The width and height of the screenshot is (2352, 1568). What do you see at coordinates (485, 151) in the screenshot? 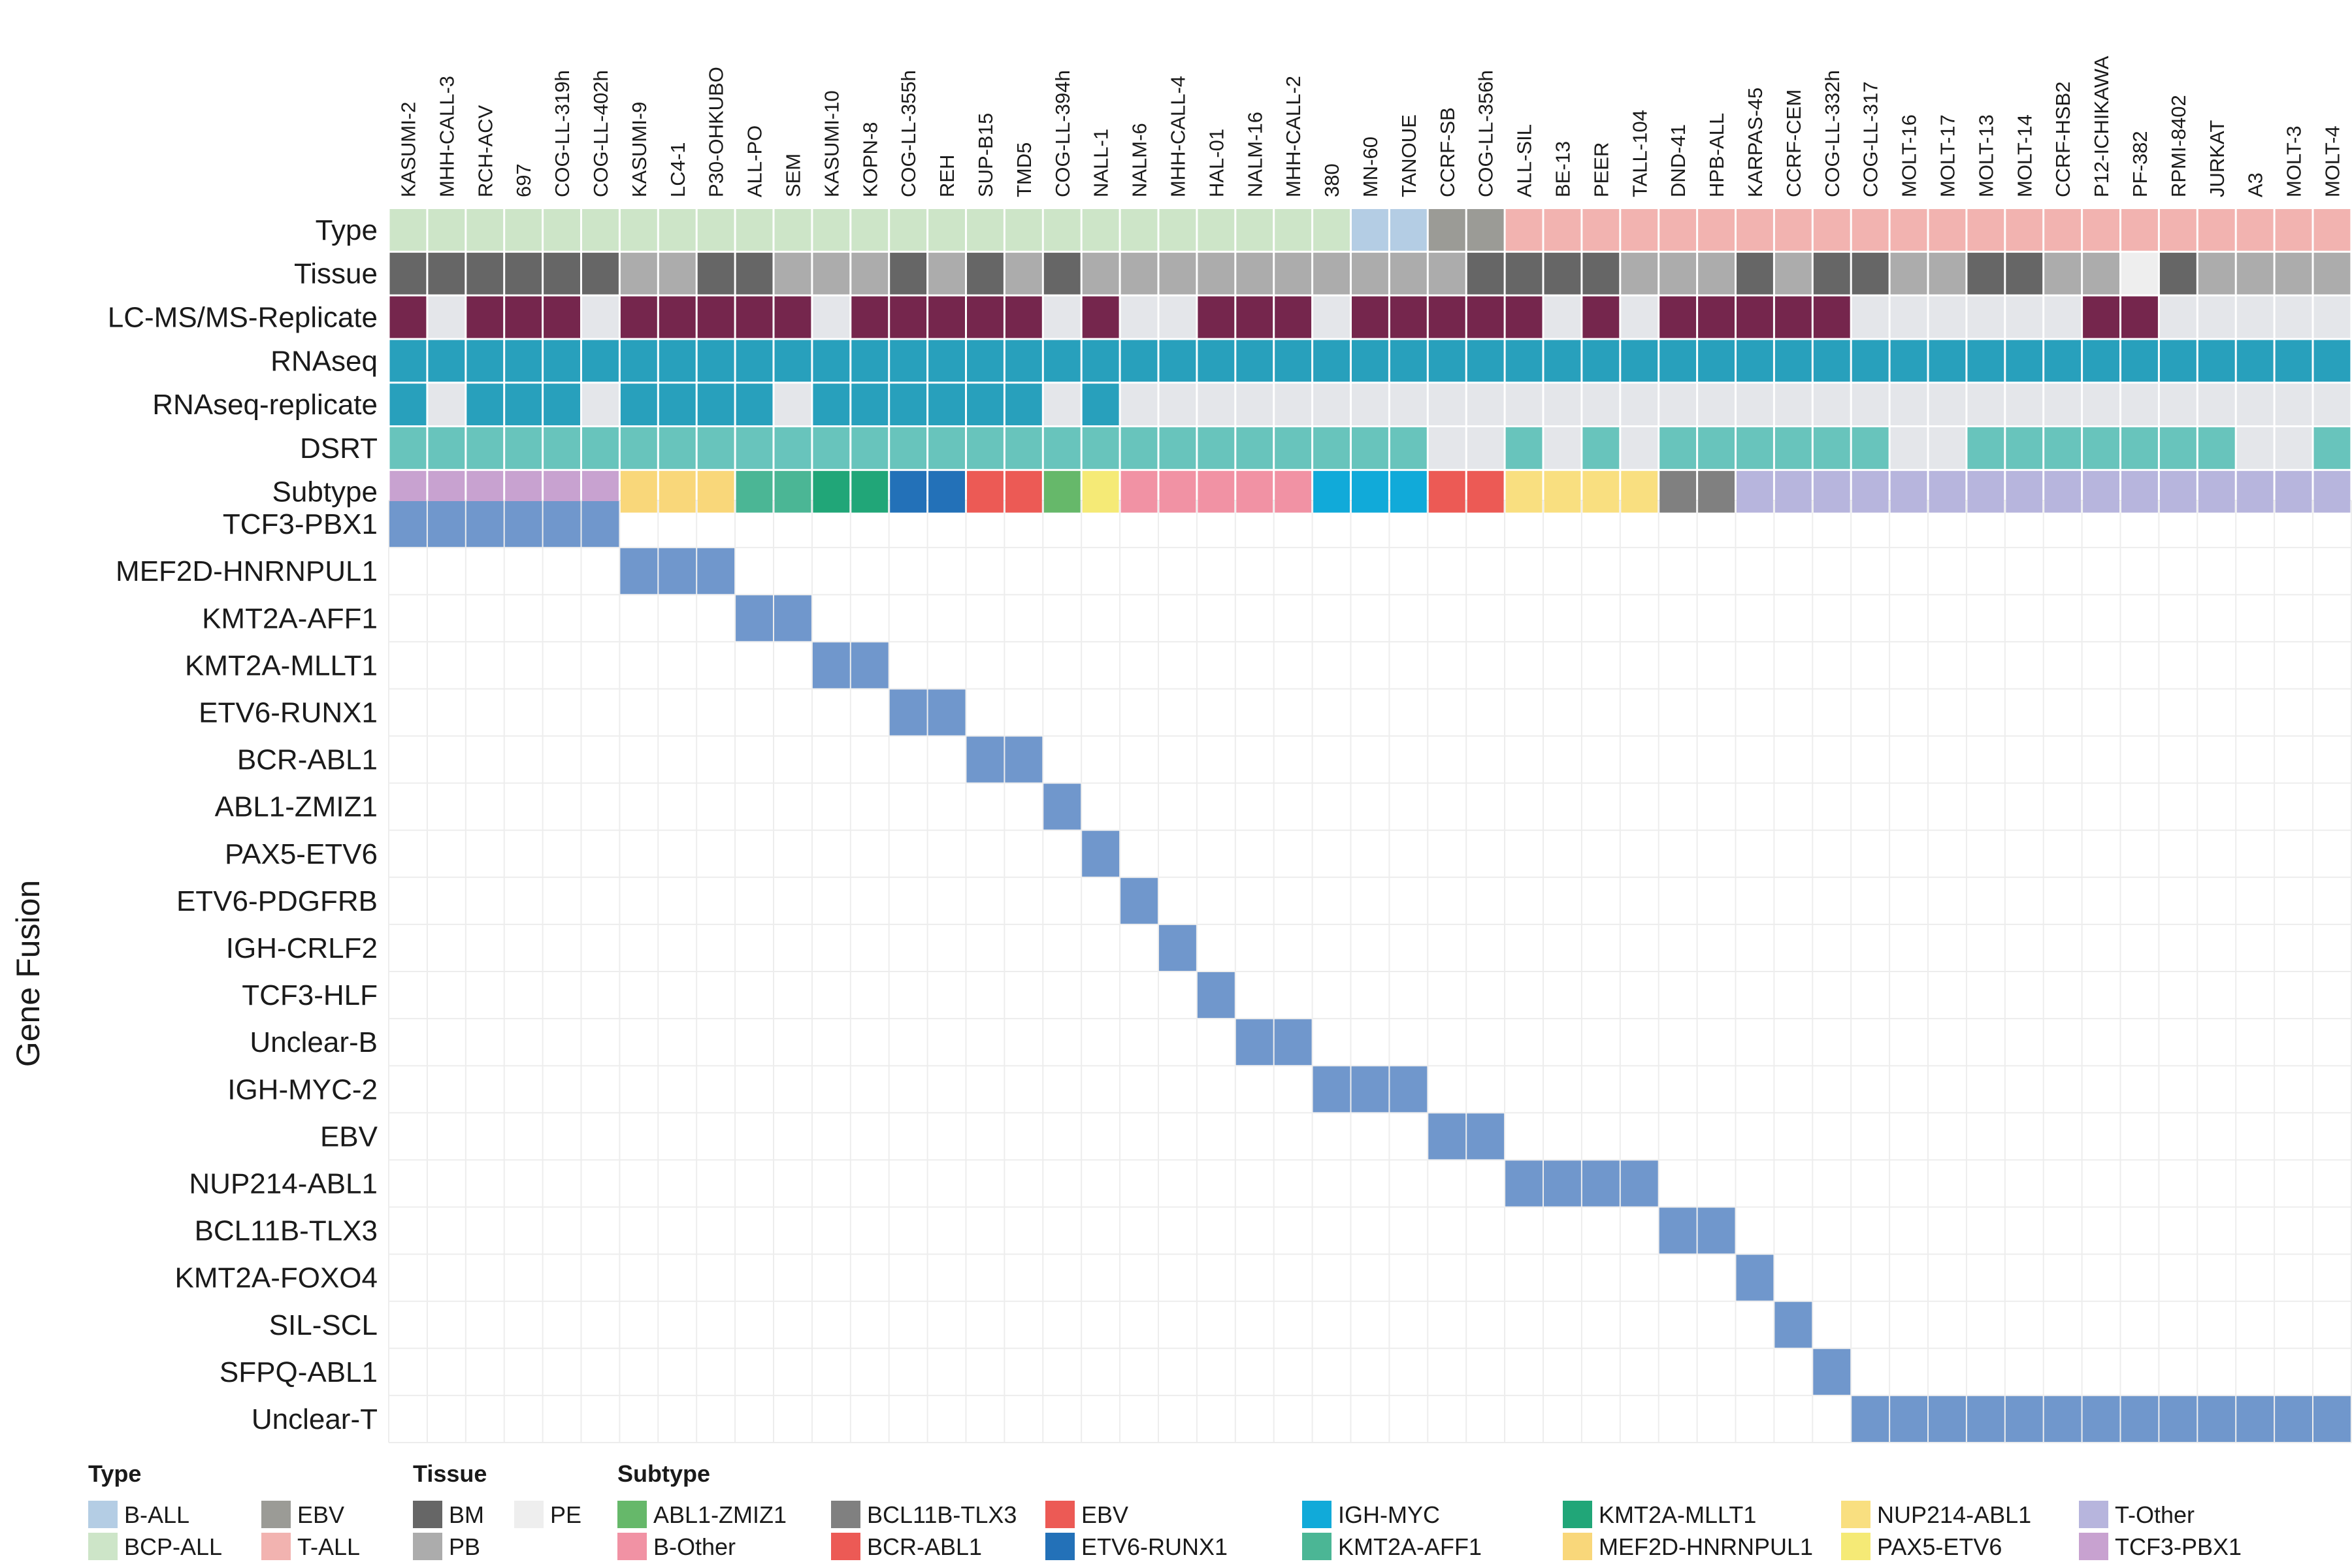
I see `column-label-rch-acv: RCH-ACV` at bounding box center [485, 151].